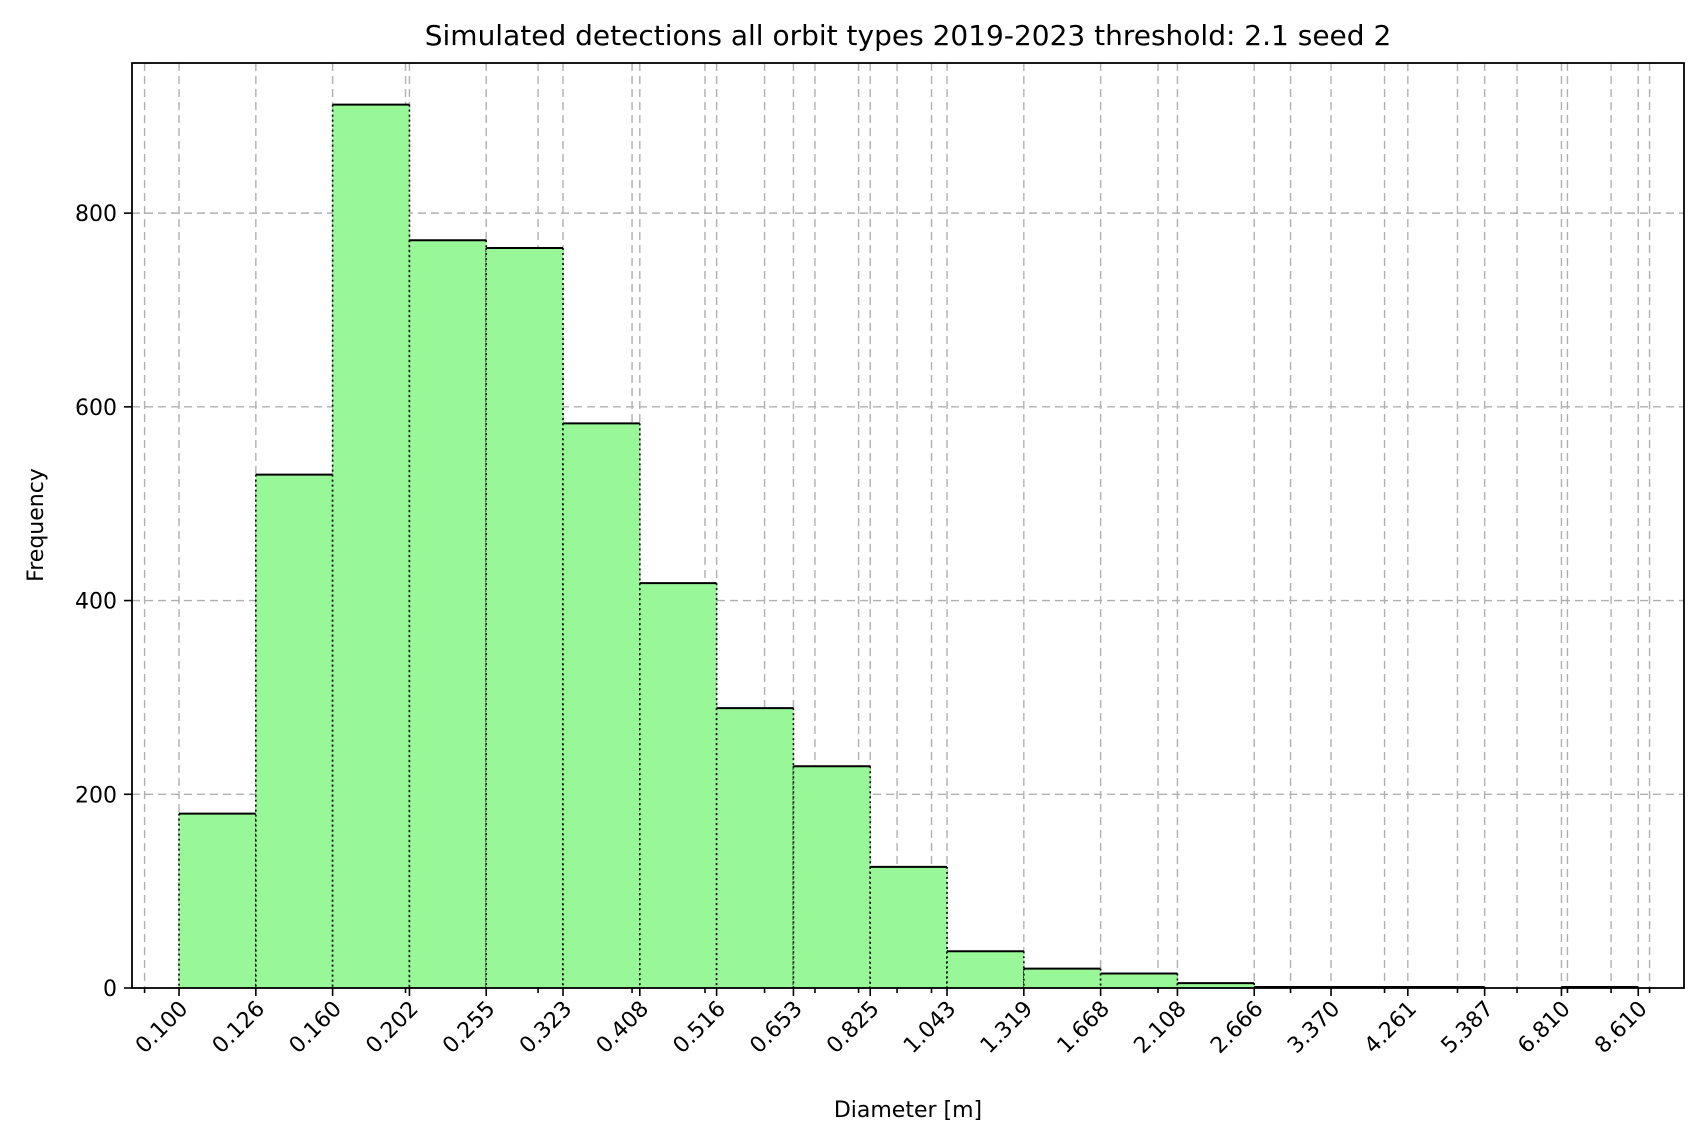 This screenshot has height=1141, width=1701. I want to click on y-tick-label: 0, so click(110, 989).